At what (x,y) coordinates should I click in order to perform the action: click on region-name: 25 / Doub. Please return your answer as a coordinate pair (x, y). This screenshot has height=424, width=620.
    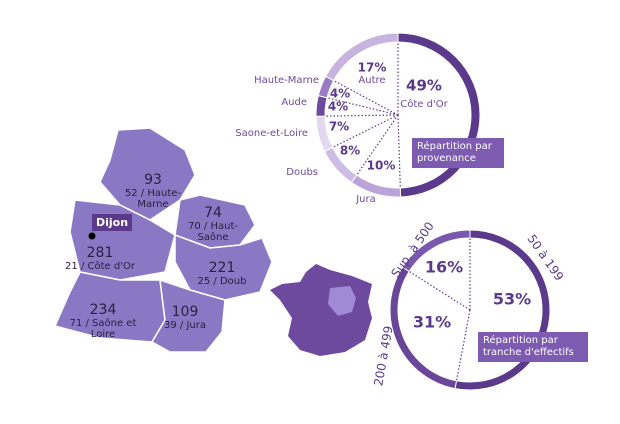
    Looking at the image, I should click on (222, 281).